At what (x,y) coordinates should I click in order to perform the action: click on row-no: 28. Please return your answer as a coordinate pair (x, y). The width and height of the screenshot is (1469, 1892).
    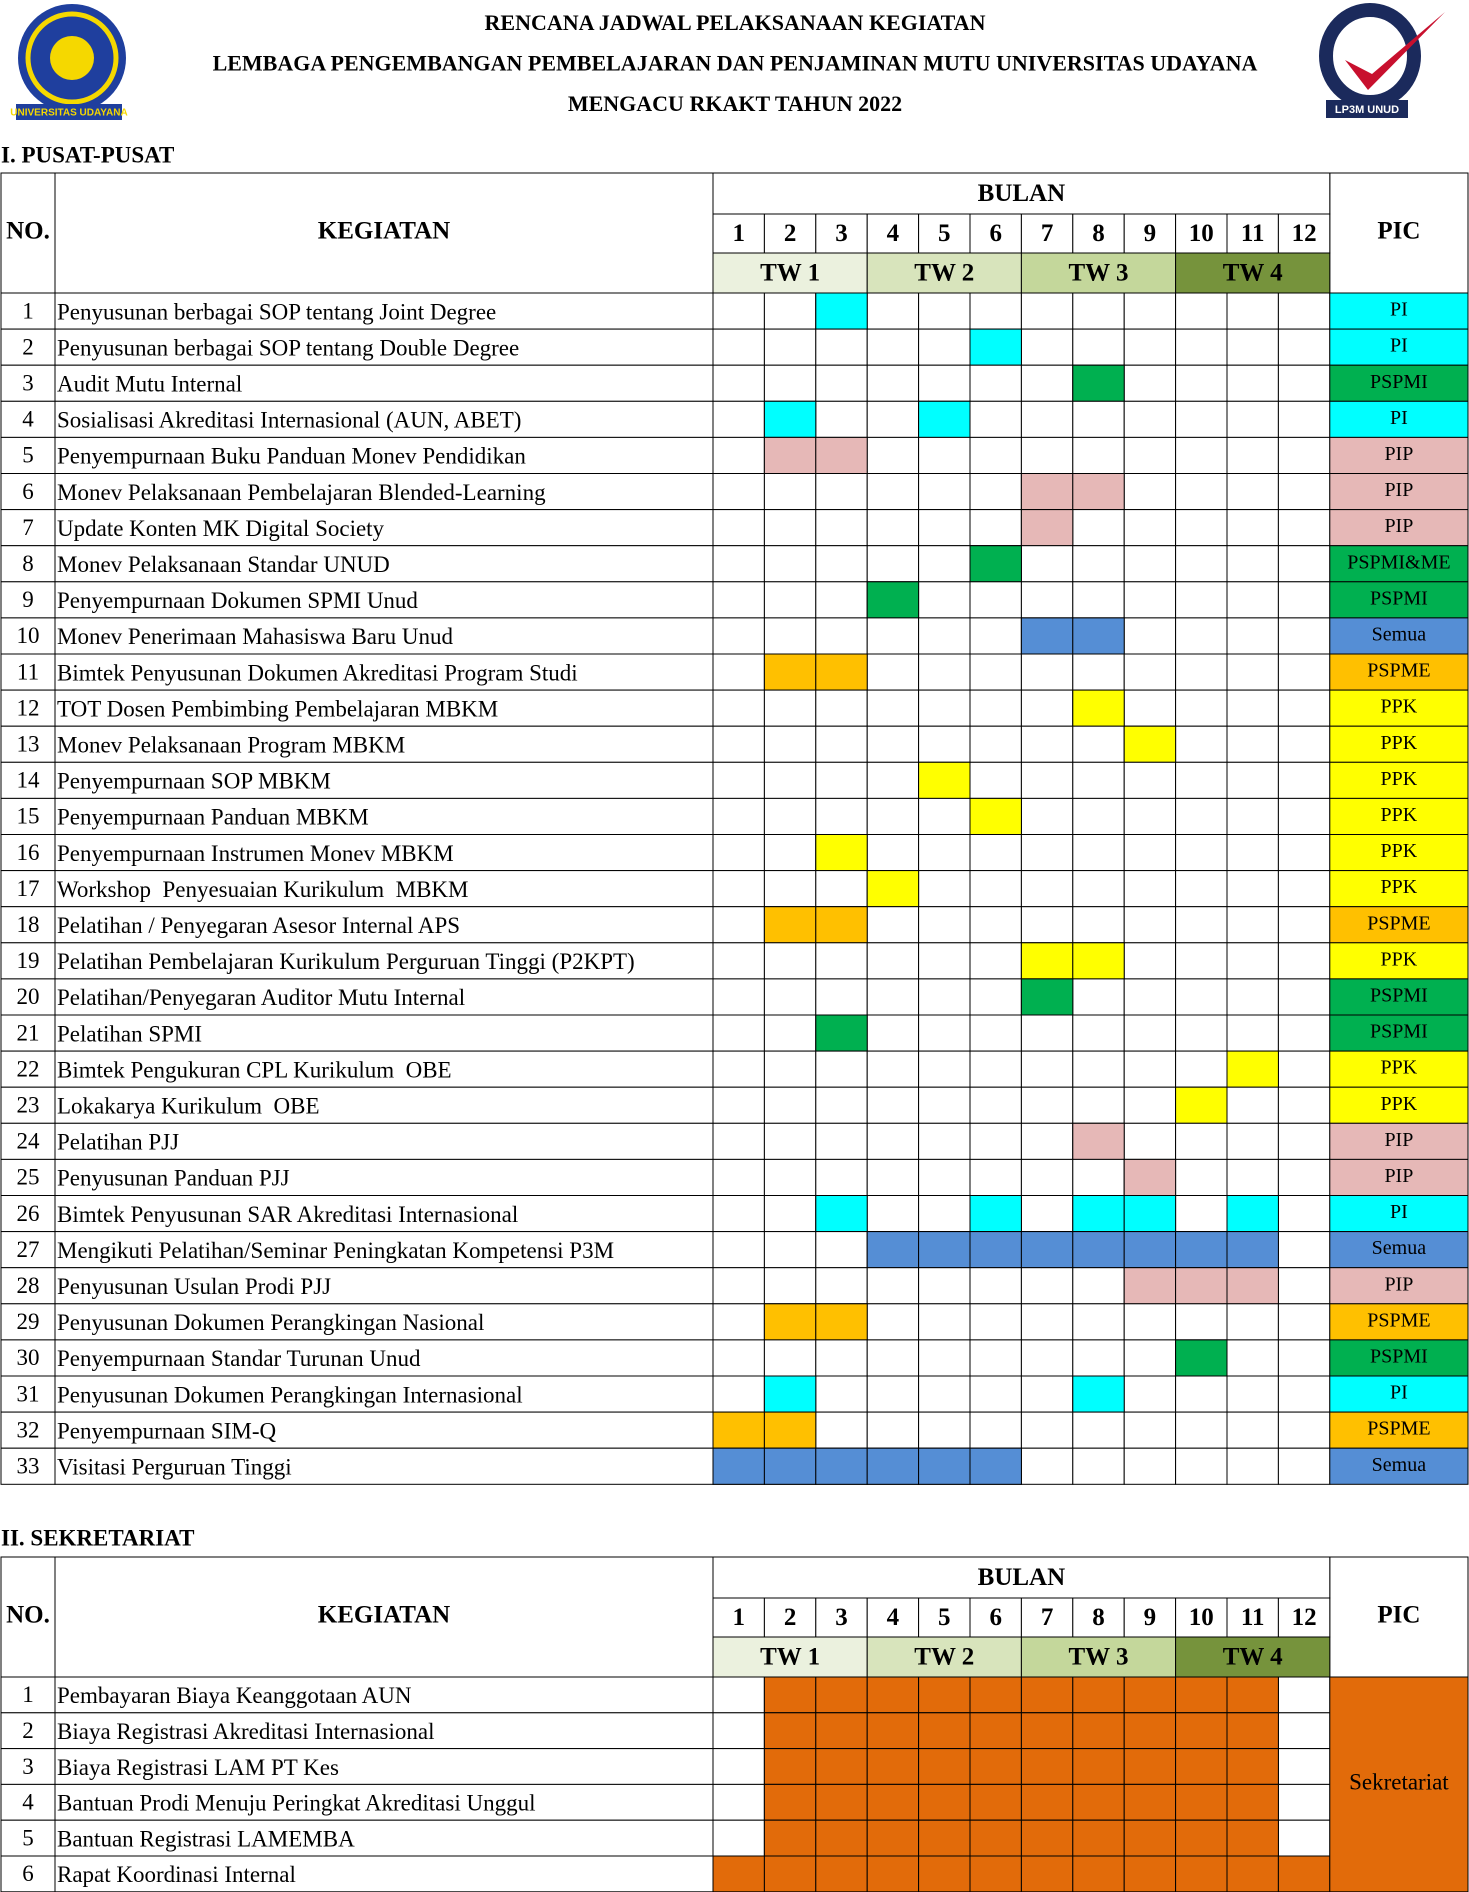
    Looking at the image, I should click on (28, 1285).